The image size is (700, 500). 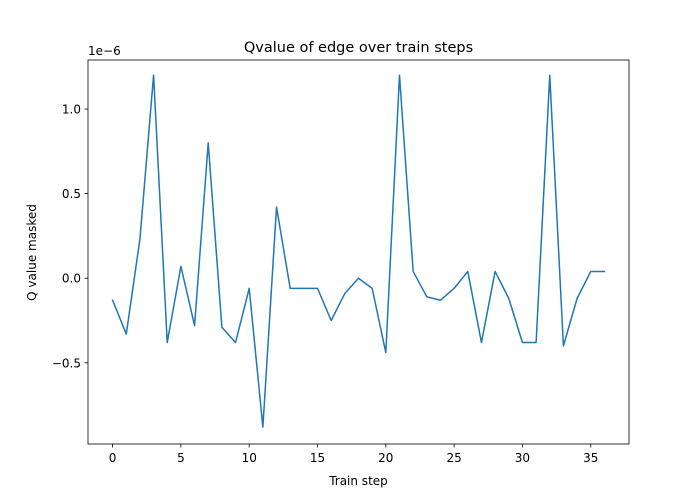 I want to click on x-axis-ticks: 0 5 10 15 20 25 30 35, so click(x=353, y=454).